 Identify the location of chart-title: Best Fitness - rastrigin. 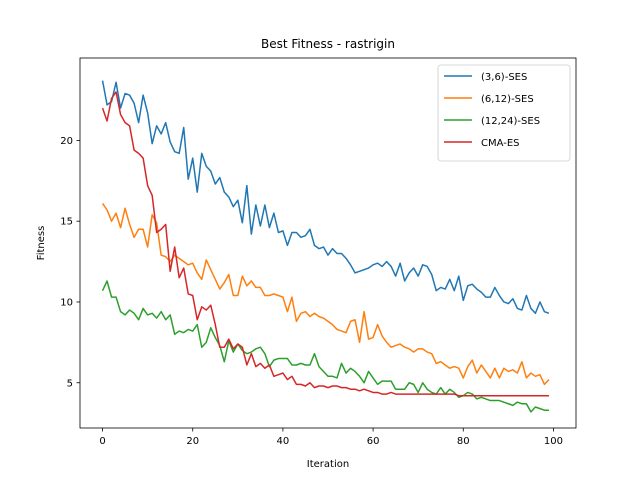
(328, 44).